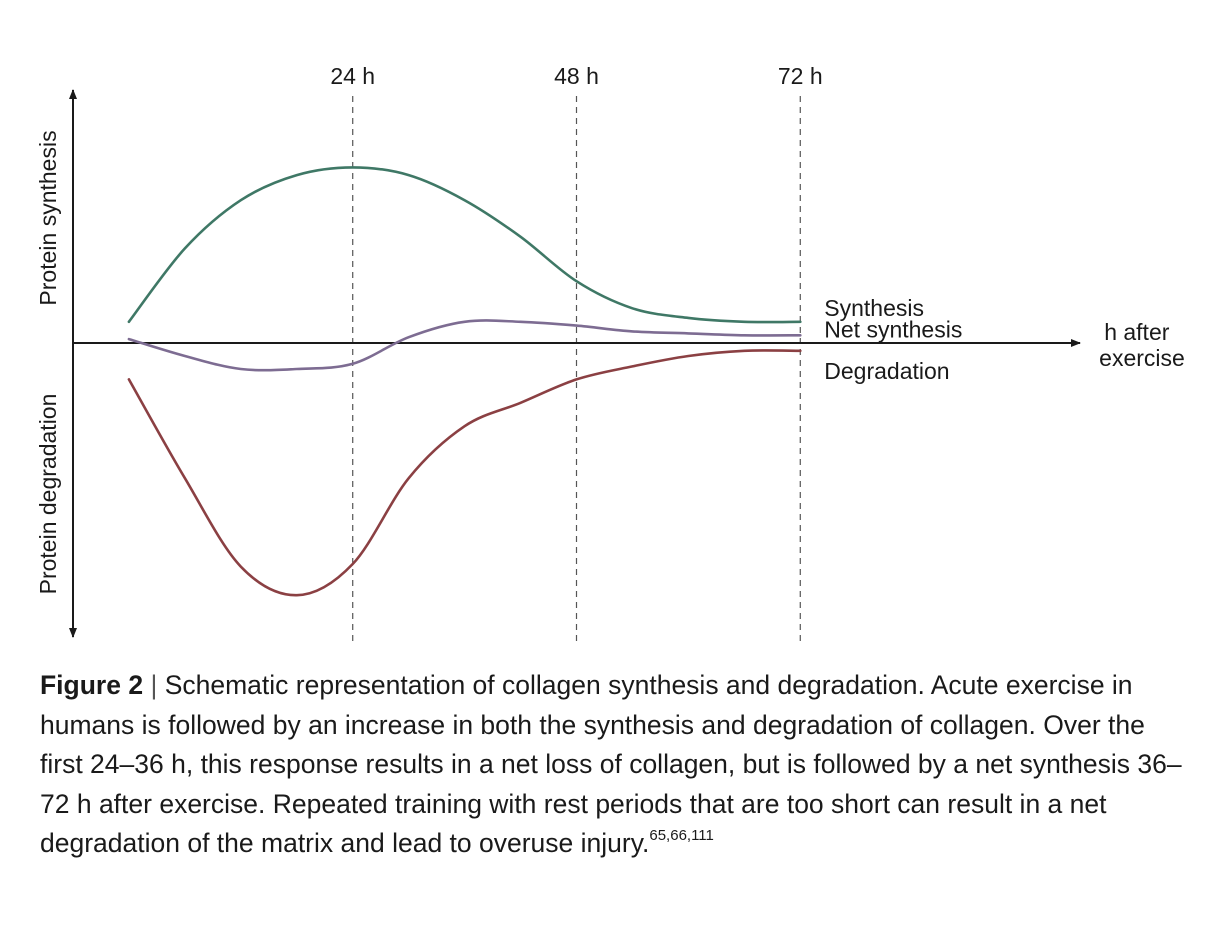  What do you see at coordinates (893, 329) in the screenshot?
I see `series-label-net-synthesis: Net synthesis` at bounding box center [893, 329].